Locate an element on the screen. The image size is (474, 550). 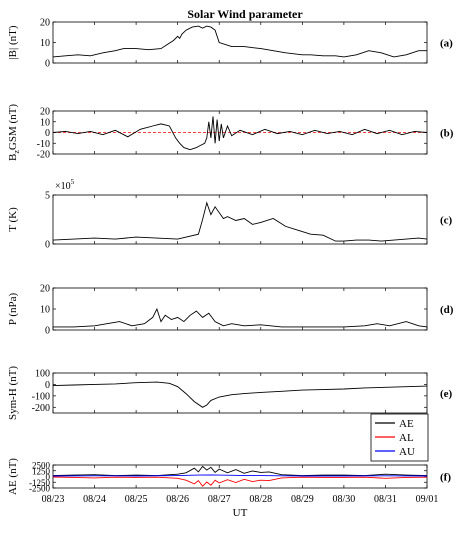
panel-c-frame is located at coordinates (240, 219).